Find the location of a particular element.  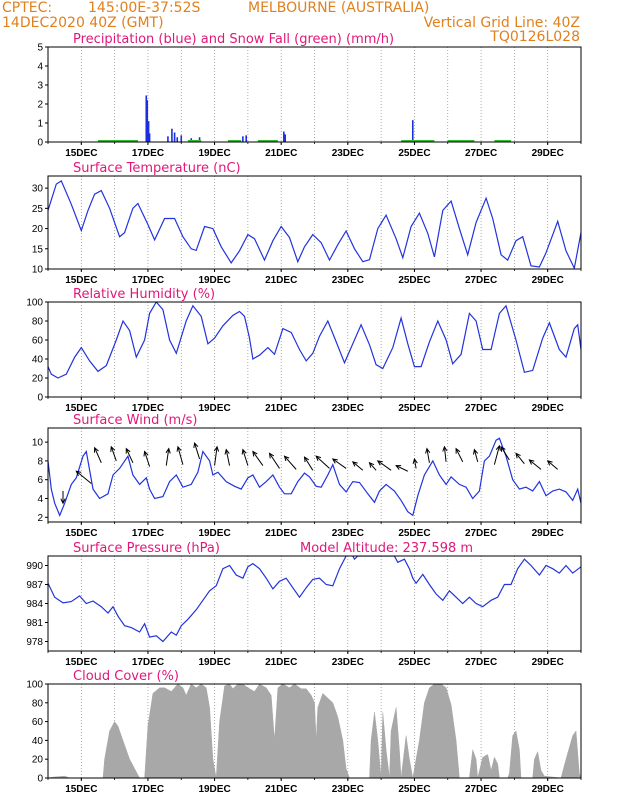

y-tick-label: 30 is located at coordinates (38, 189).